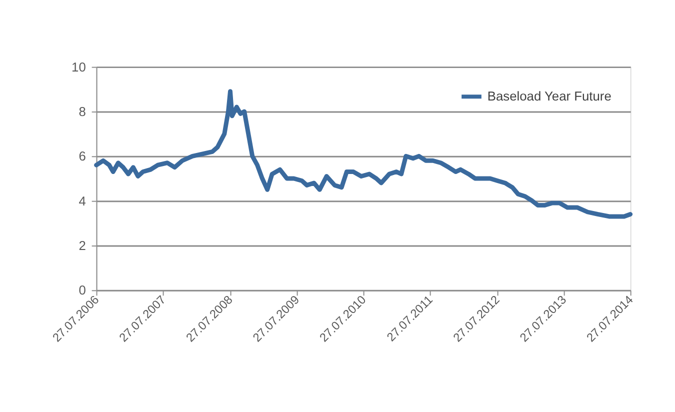  Describe the element at coordinates (79, 66) in the screenshot. I see `y-tick-label: 10` at that location.